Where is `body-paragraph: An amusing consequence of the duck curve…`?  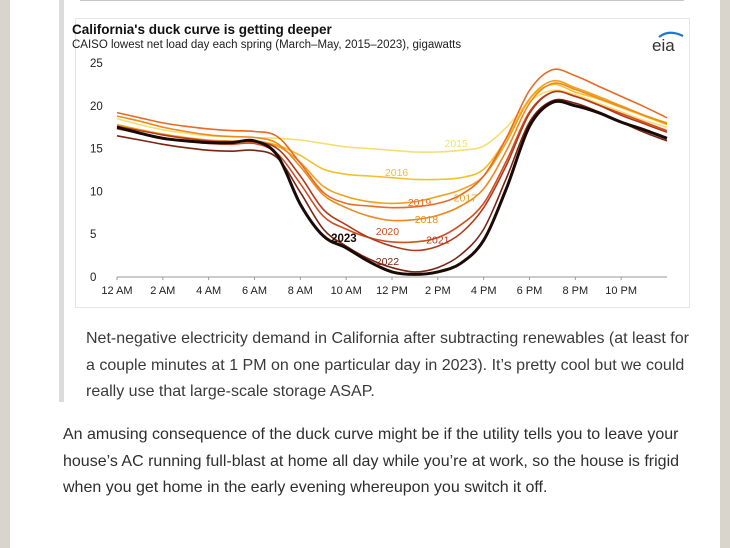 body-paragraph: An amusing consequence of the duck curve… is located at coordinates (371, 461).